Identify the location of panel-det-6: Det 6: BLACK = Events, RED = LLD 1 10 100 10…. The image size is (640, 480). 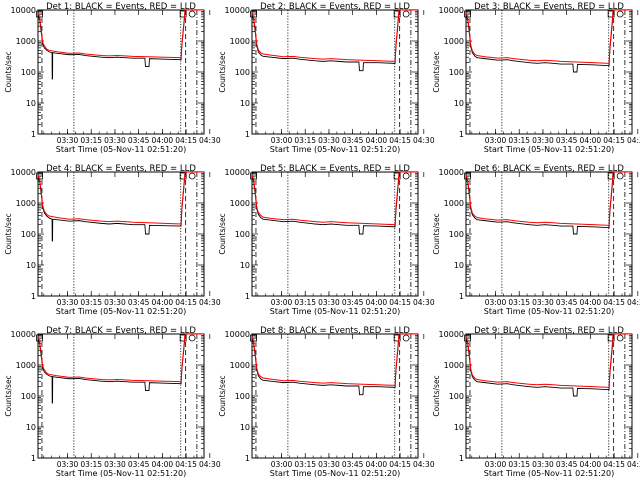
(536, 240).